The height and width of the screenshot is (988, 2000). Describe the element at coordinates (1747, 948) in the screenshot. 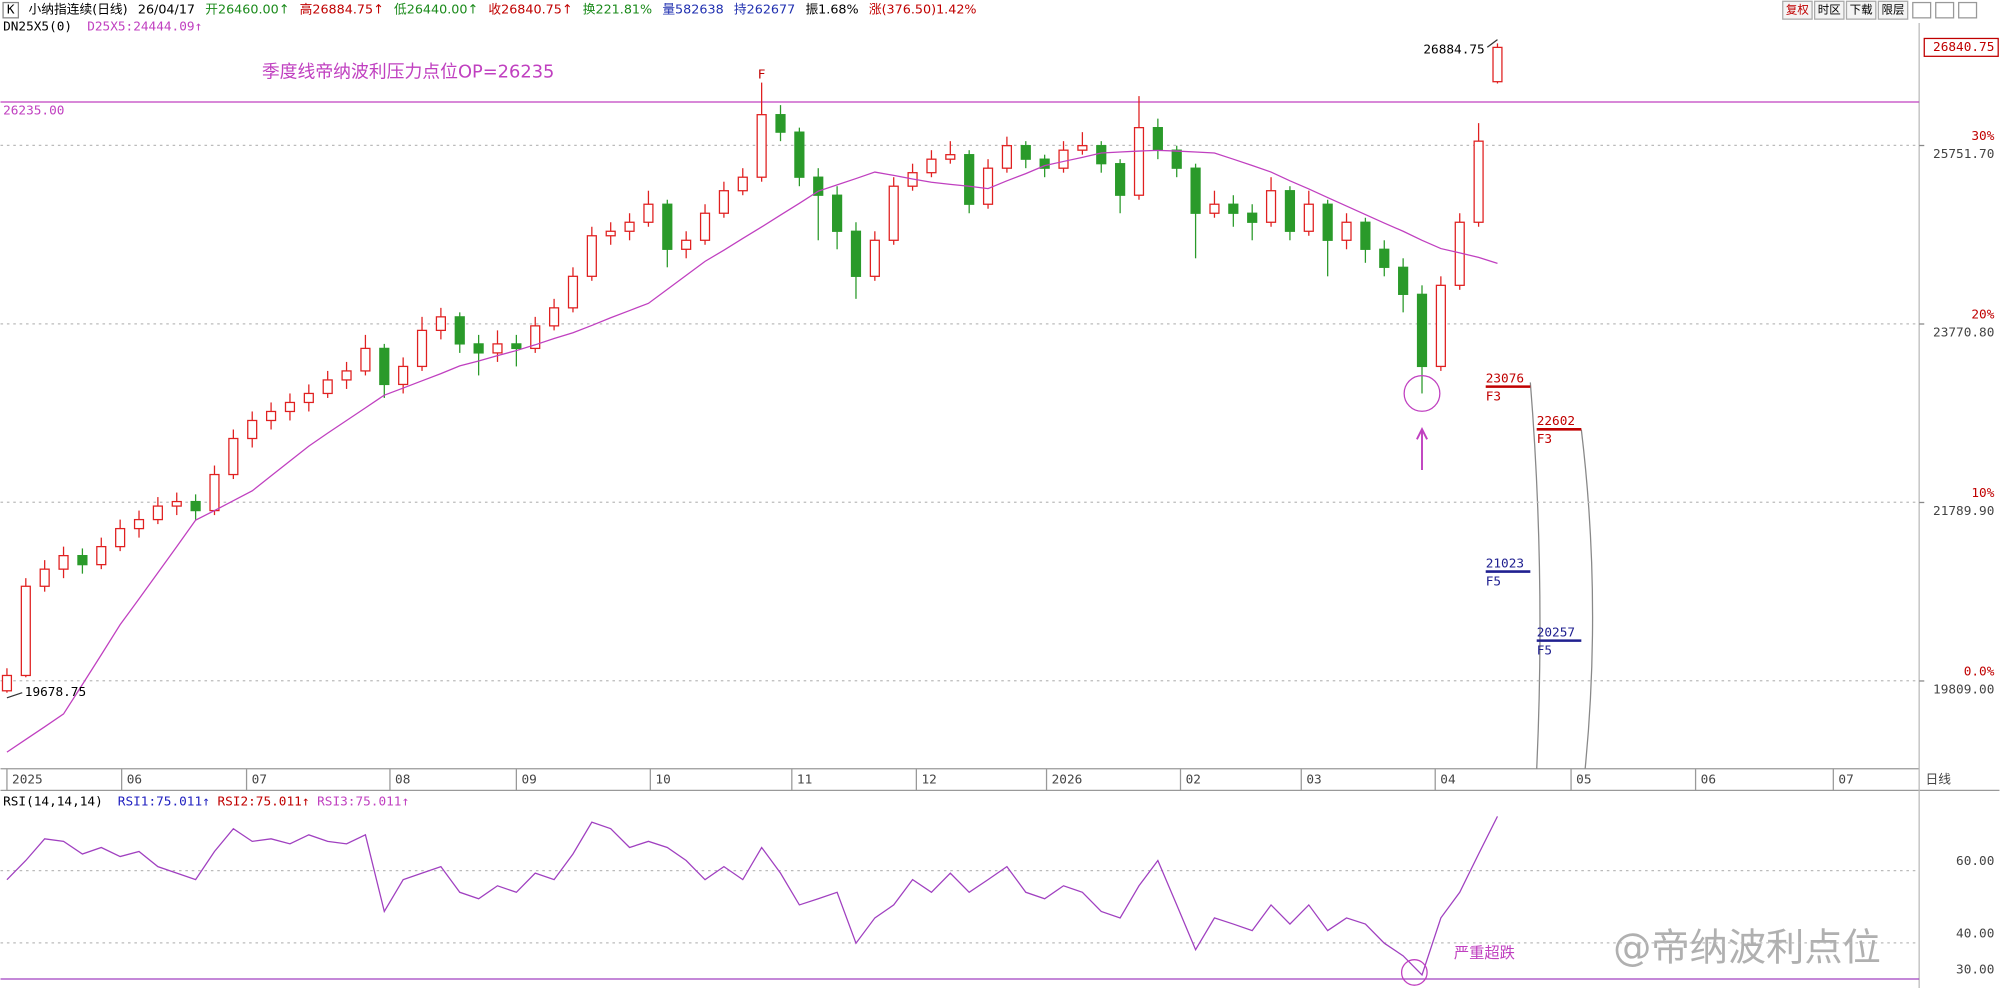

I see `watermark: @帝纳波利点位` at that location.